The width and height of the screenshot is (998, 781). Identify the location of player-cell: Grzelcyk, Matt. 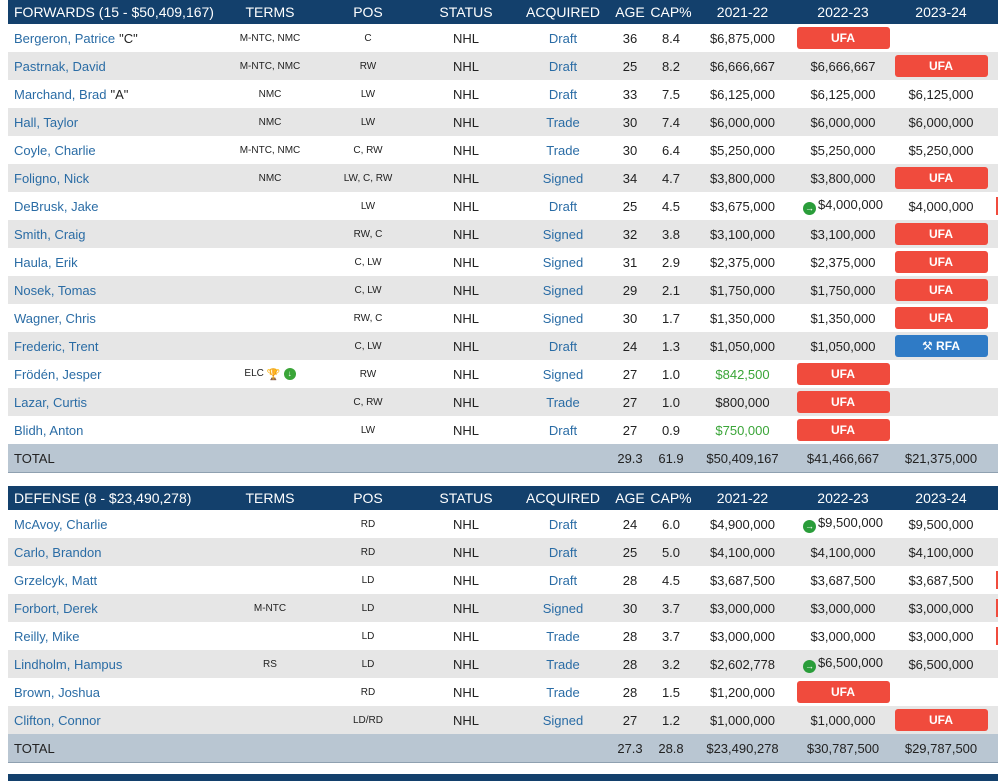
(114, 580).